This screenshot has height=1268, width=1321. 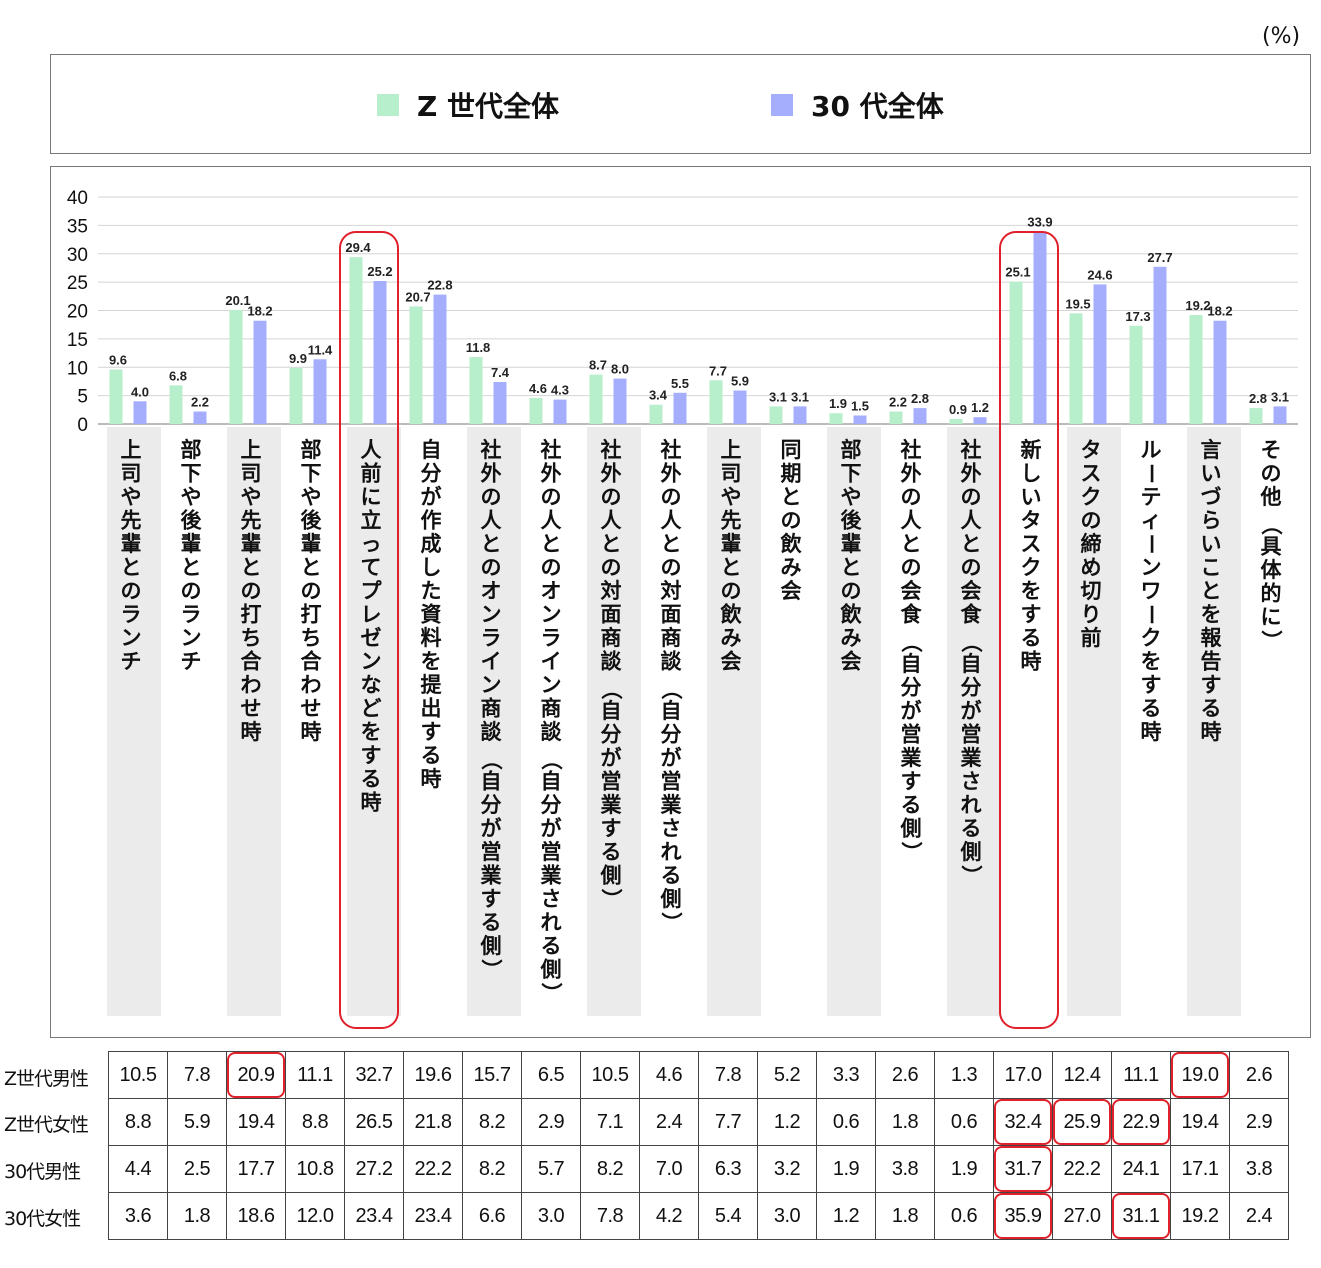 I want to click on table-cell: 32.7, so click(x=374, y=1075).